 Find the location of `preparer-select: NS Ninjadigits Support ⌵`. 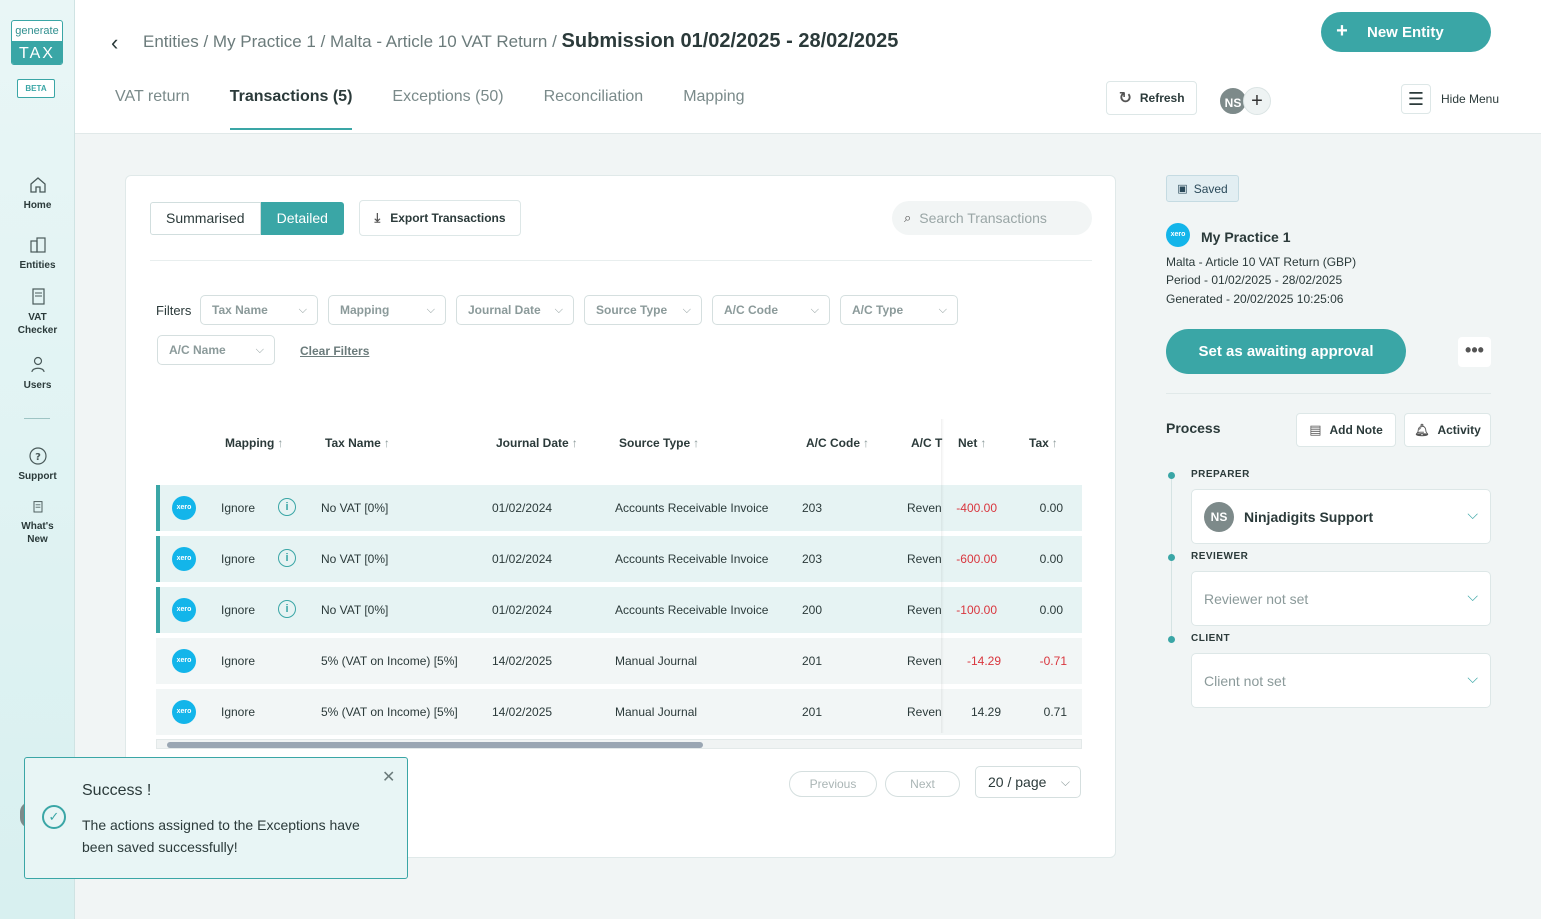

preparer-select: NS Ninjadigits Support ⌵ is located at coordinates (1341, 516).